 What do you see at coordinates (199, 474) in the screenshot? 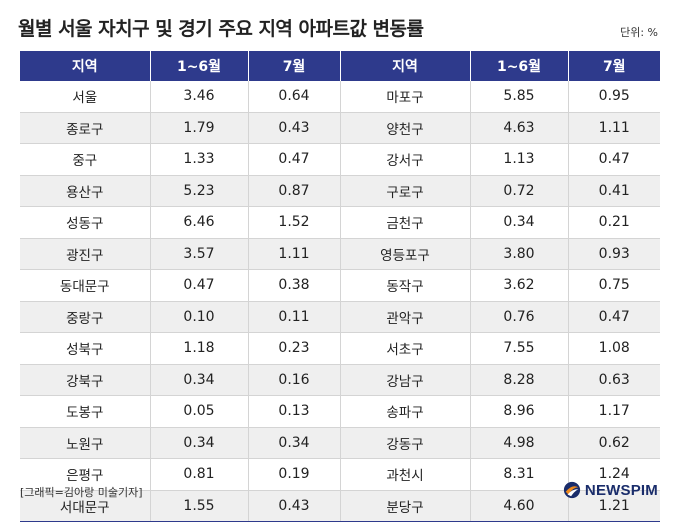
I see `h1-value-cell: 0.81` at bounding box center [199, 474].